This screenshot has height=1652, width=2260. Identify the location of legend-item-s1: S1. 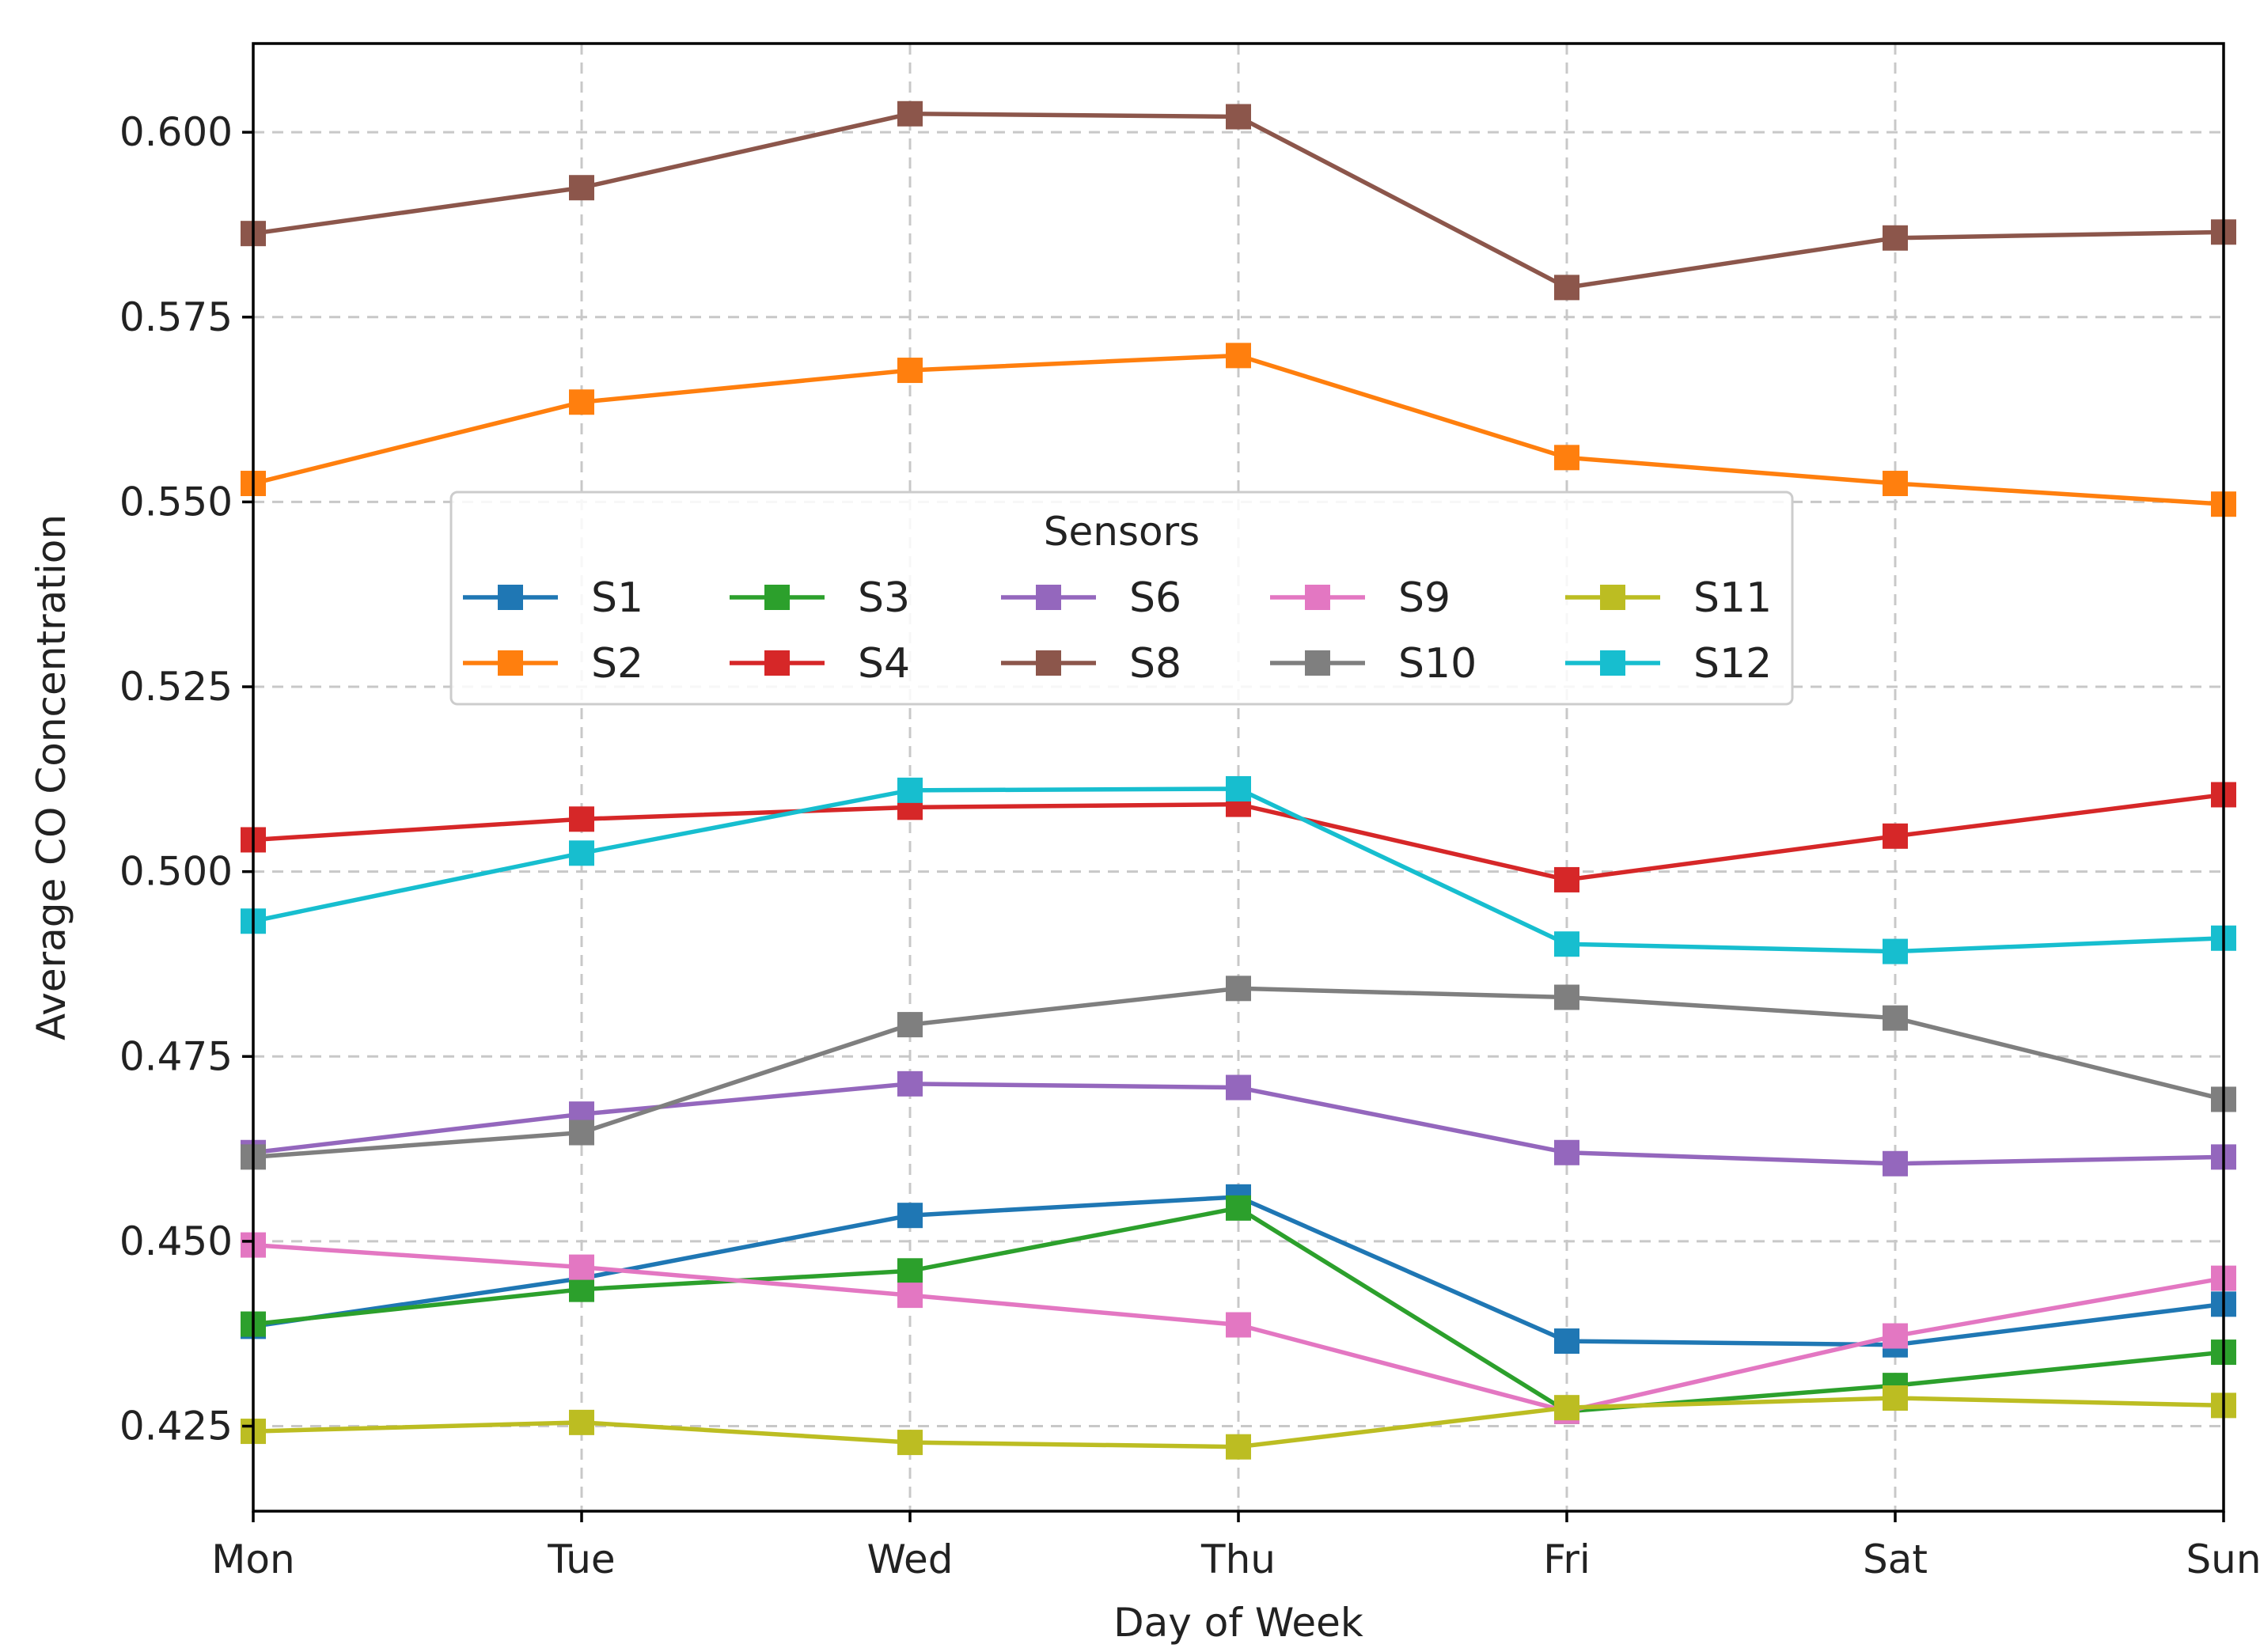
(553, 598).